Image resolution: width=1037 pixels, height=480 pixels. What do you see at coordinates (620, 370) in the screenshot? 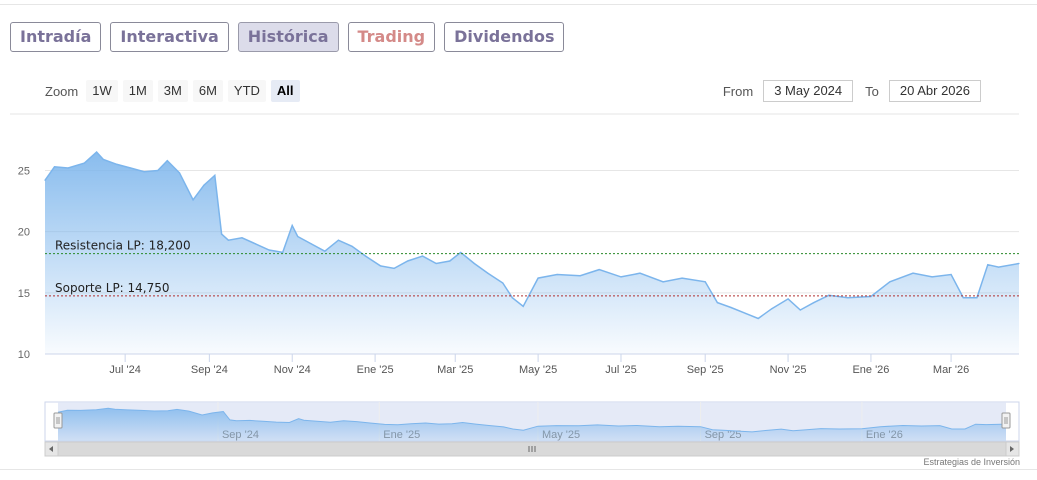
I see `x-tick-label: Jul '25` at bounding box center [620, 370].